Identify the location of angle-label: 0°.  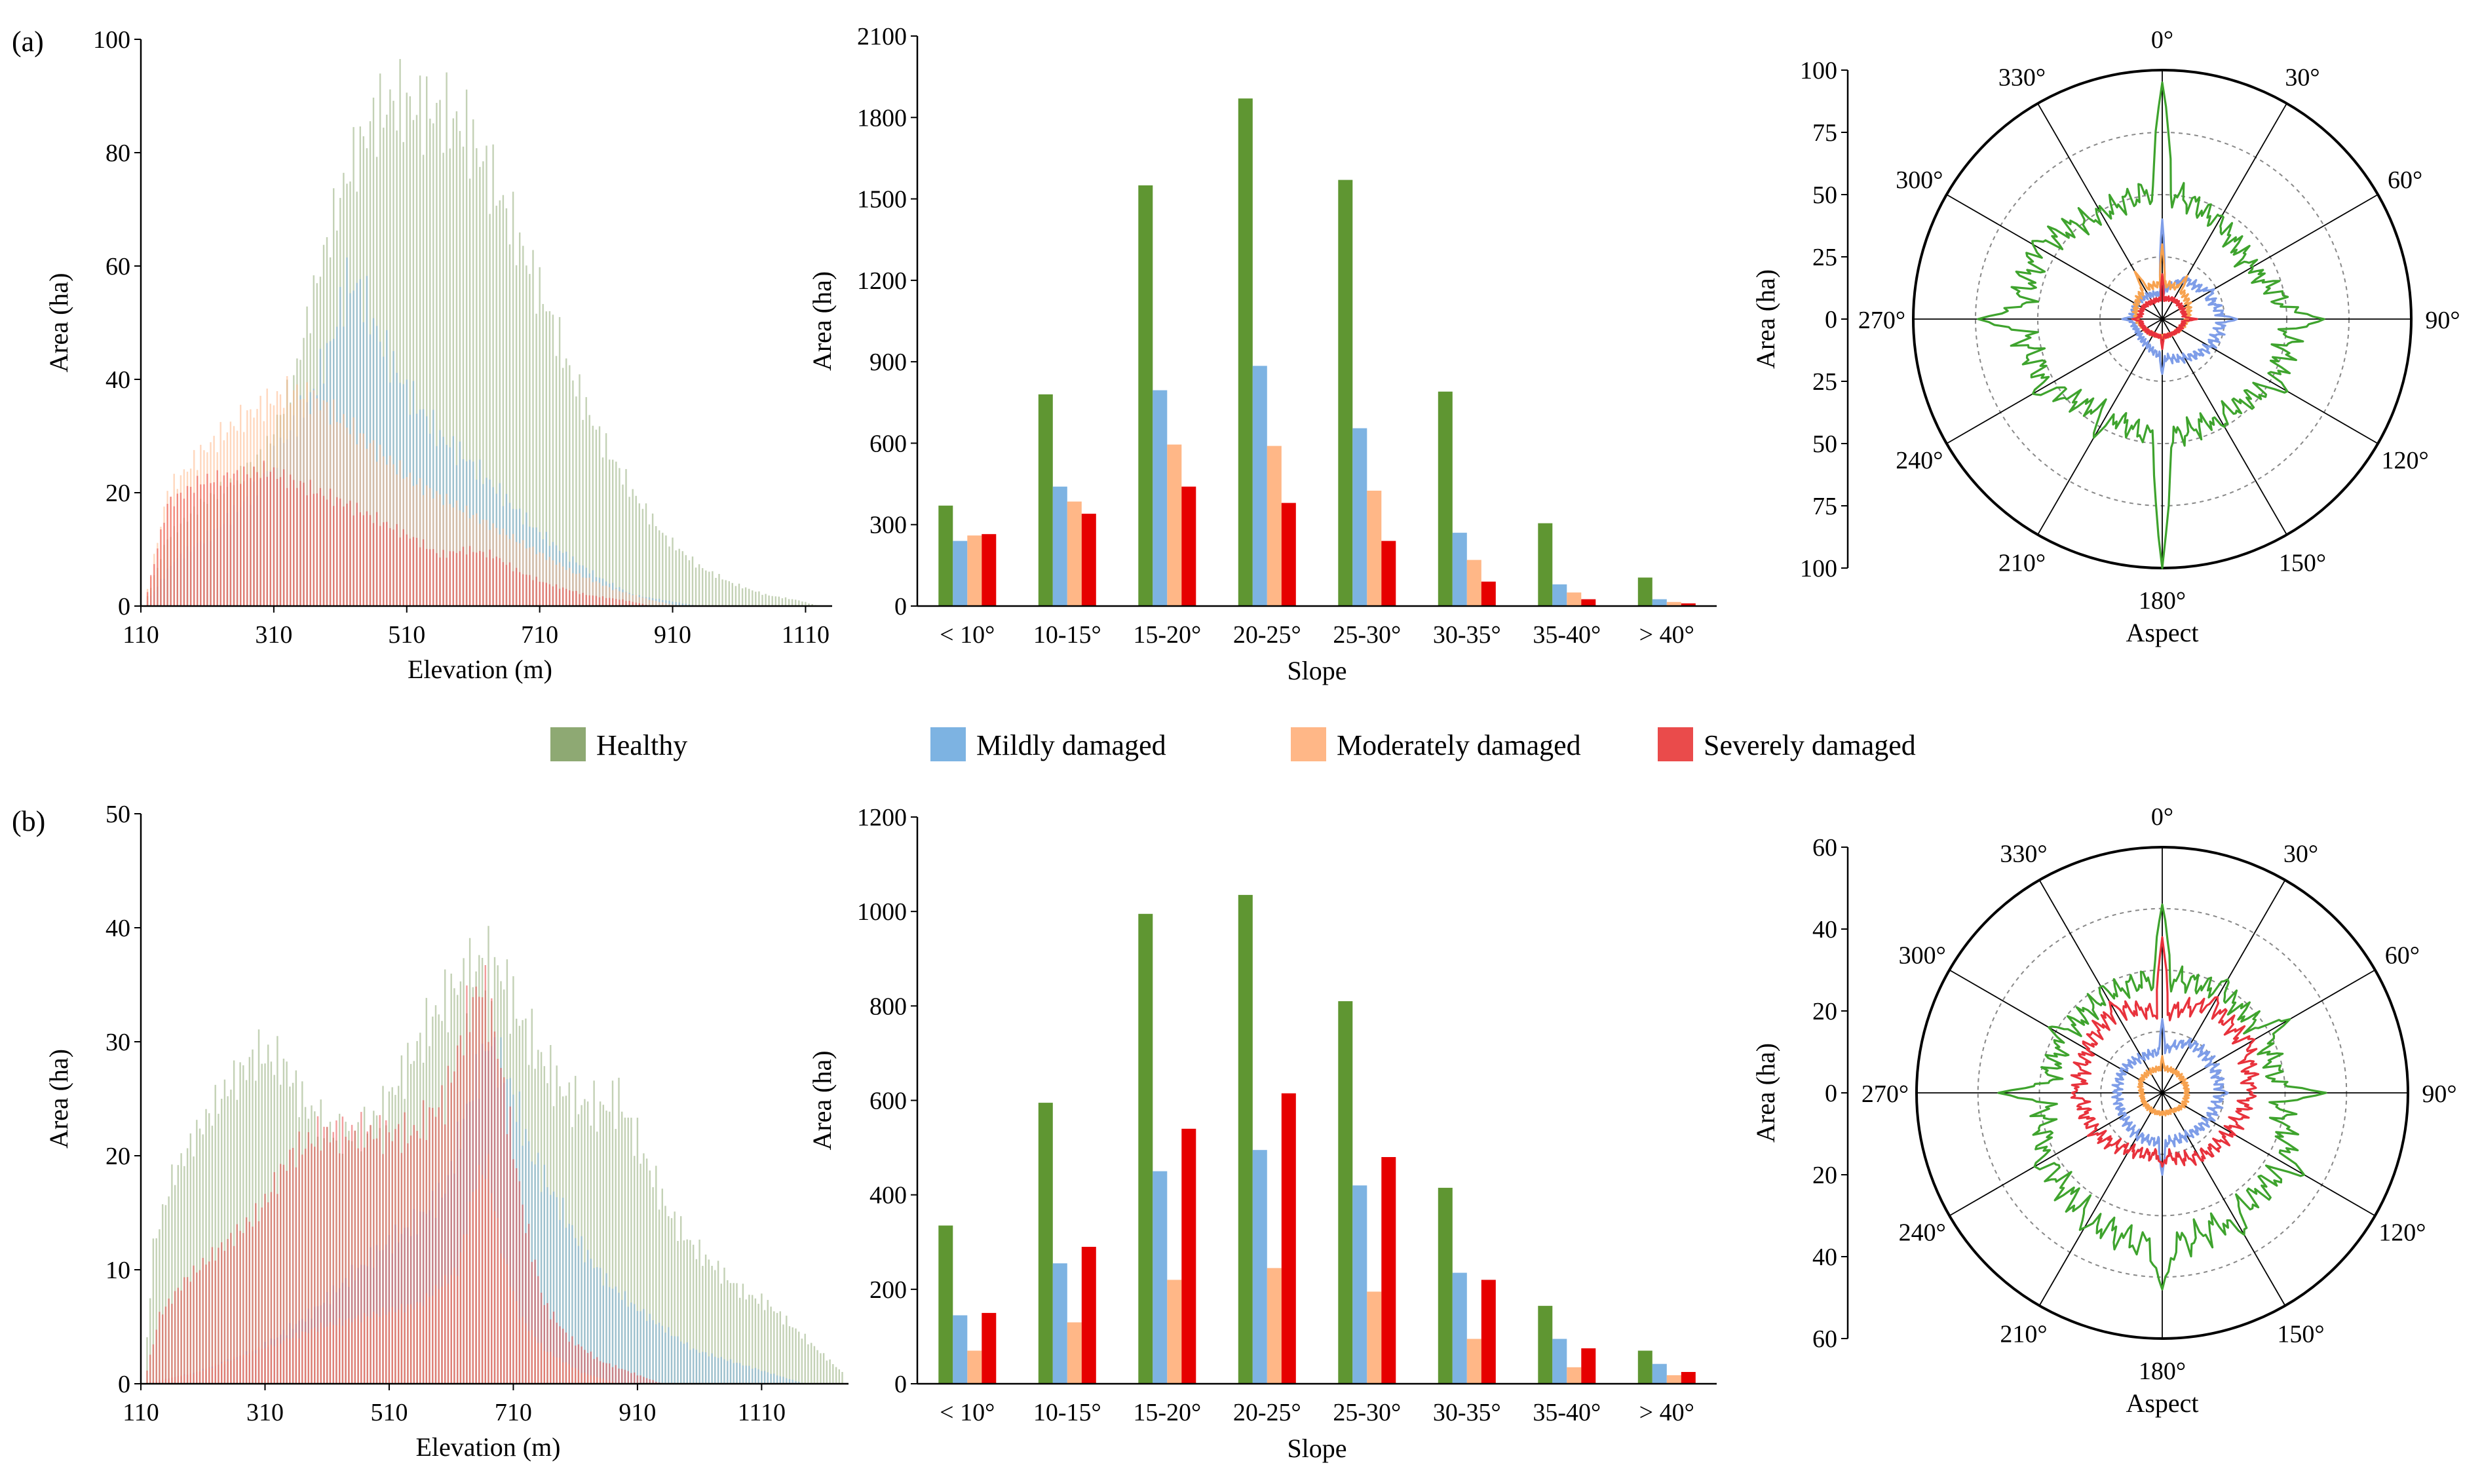
(2162, 817).